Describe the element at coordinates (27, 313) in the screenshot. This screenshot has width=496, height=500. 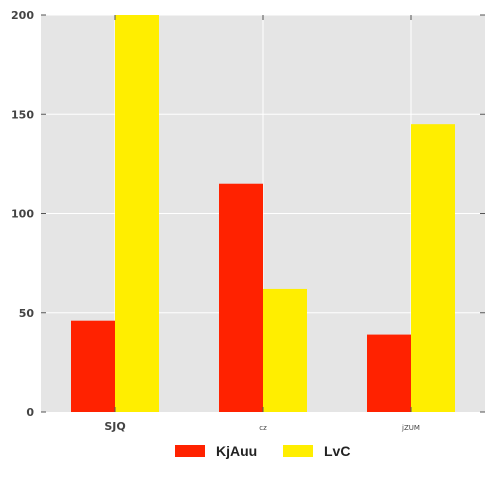
I see `y-tick-label: 50` at that location.